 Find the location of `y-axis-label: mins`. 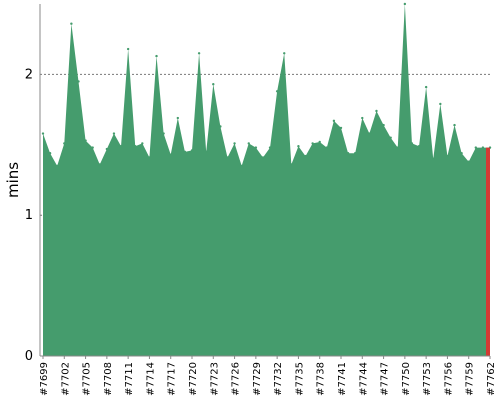

y-axis-label: mins is located at coordinates (13, 180).